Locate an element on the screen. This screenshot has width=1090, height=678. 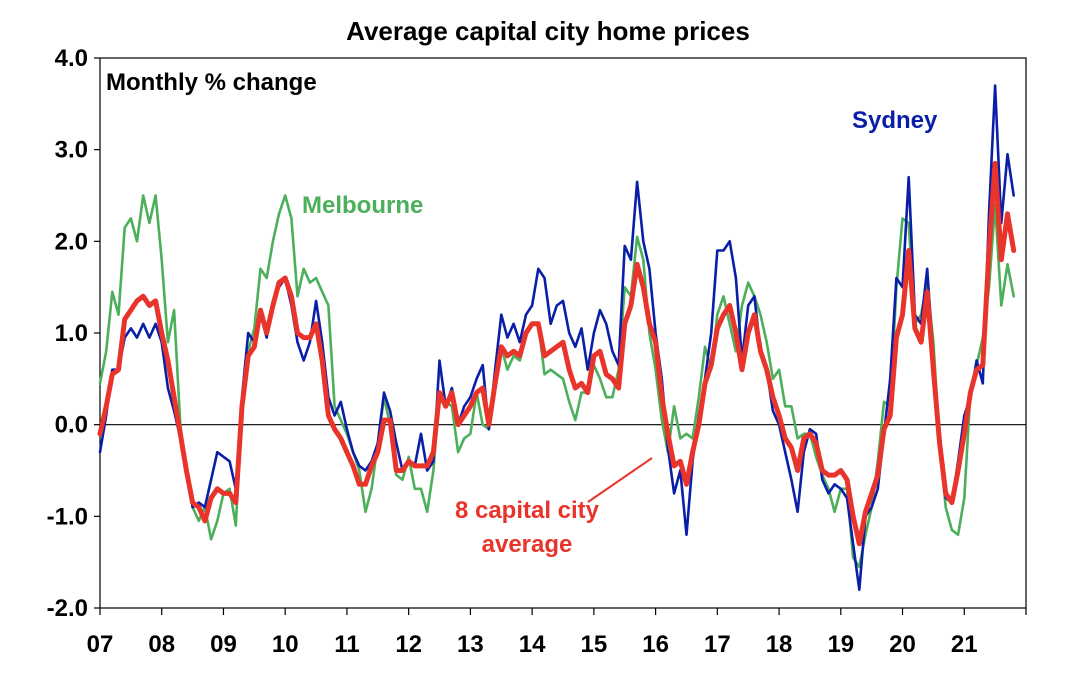
x-tick-label: 21 is located at coordinates (964, 644).